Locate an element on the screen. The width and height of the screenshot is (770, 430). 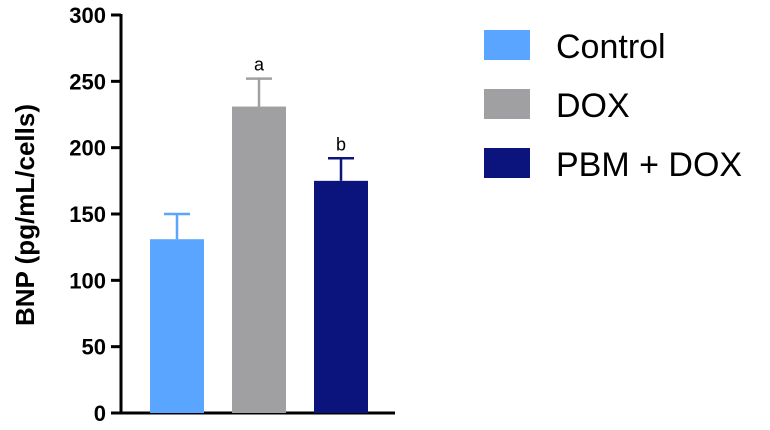
y-tick-label: 0 is located at coordinates (100, 413).